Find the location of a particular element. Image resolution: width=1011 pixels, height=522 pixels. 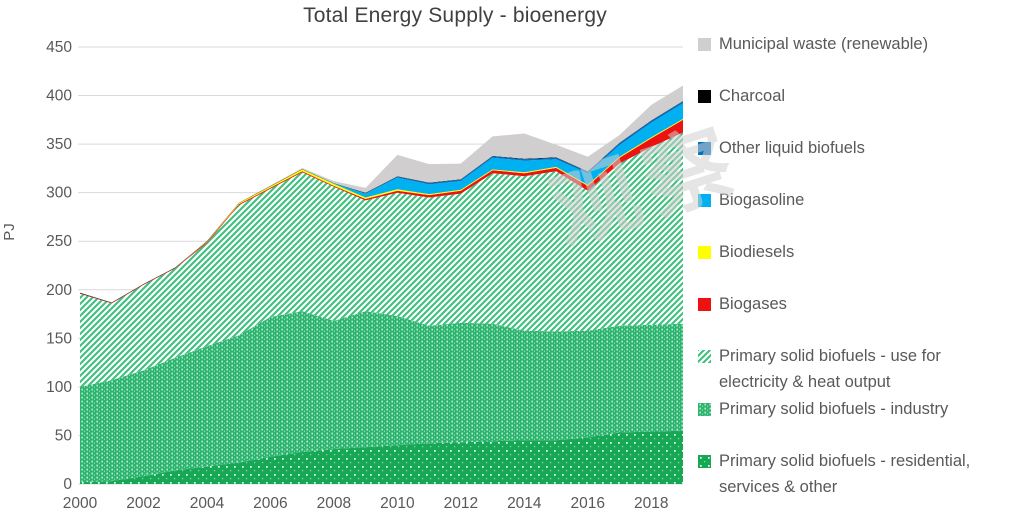

legend-item: Other liquid biofuels is located at coordinates (853, 148).